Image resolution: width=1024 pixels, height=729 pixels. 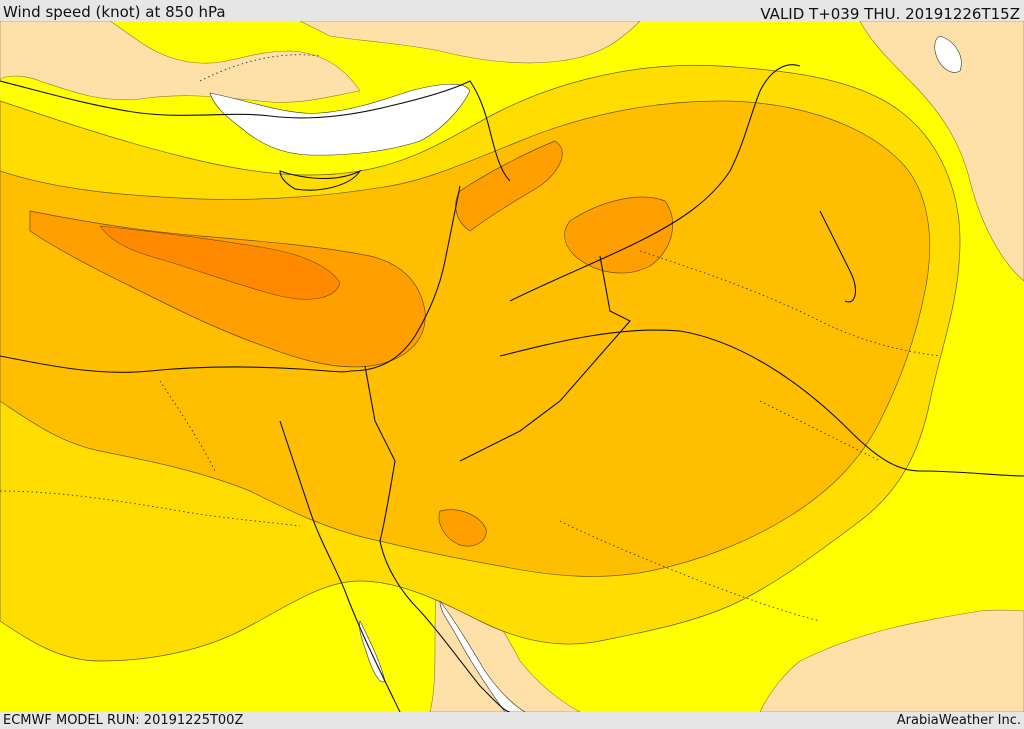 What do you see at coordinates (340, 566) in the screenshot?
I see `coast-sinai-west` at bounding box center [340, 566].